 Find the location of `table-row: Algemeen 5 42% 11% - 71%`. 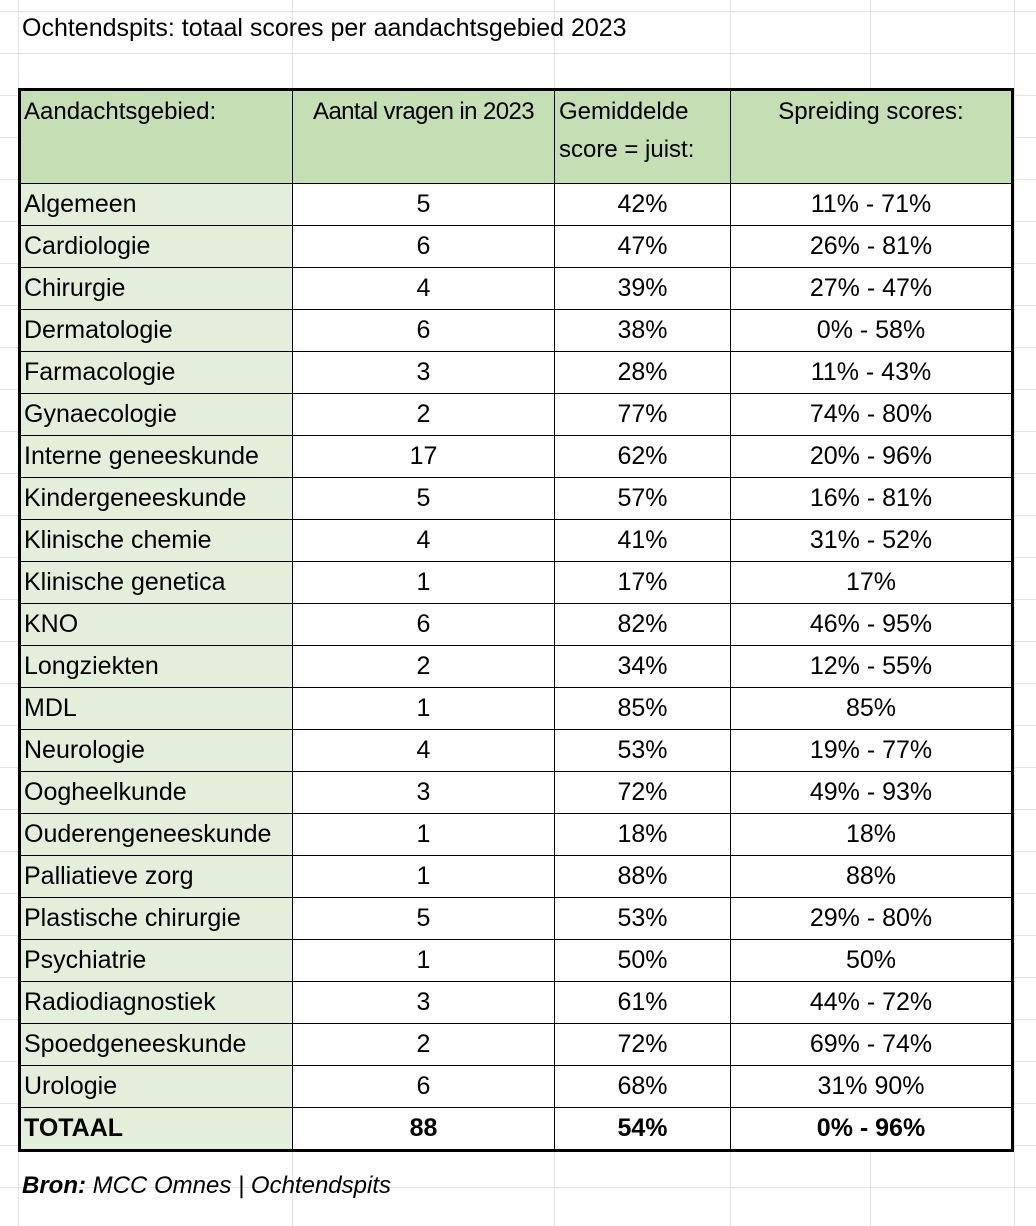

table-row: Algemeen 5 42% 11% - 71% is located at coordinates (516, 204).